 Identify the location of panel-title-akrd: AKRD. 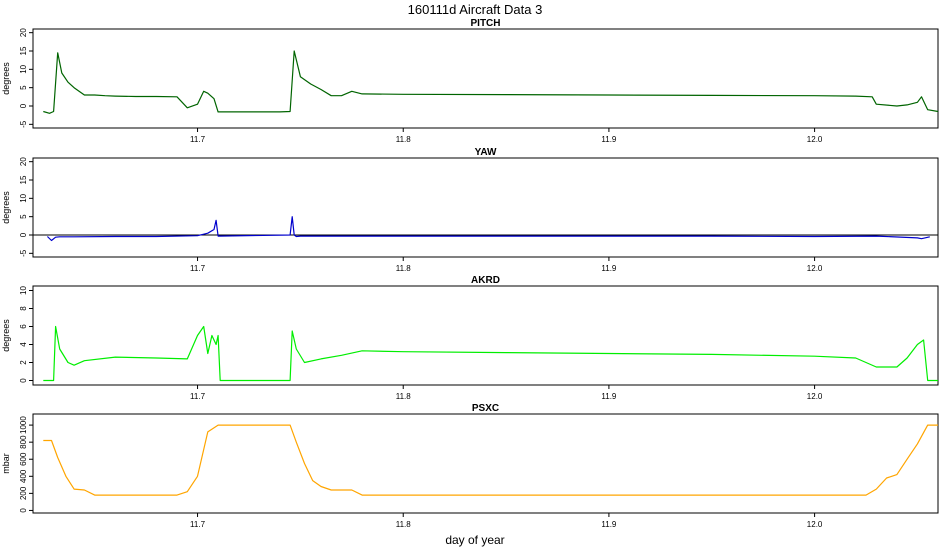
(485, 280).